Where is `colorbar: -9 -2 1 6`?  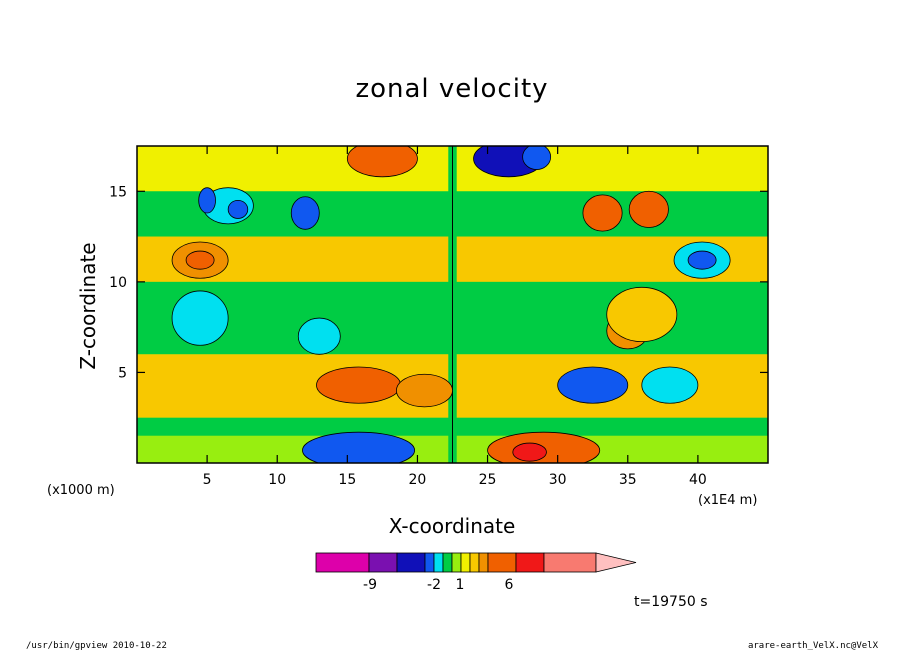
colorbar: -9 -2 1 6 is located at coordinates (476, 572).